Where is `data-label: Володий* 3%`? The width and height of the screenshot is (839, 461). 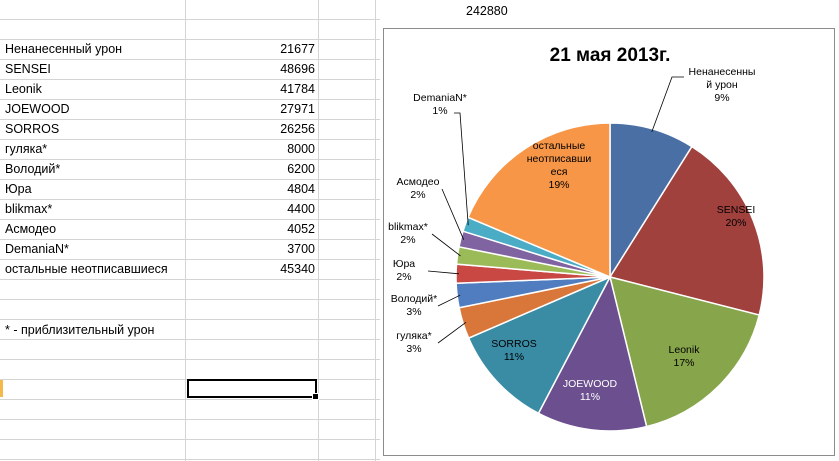
data-label: Володий* 3% is located at coordinates (414, 305).